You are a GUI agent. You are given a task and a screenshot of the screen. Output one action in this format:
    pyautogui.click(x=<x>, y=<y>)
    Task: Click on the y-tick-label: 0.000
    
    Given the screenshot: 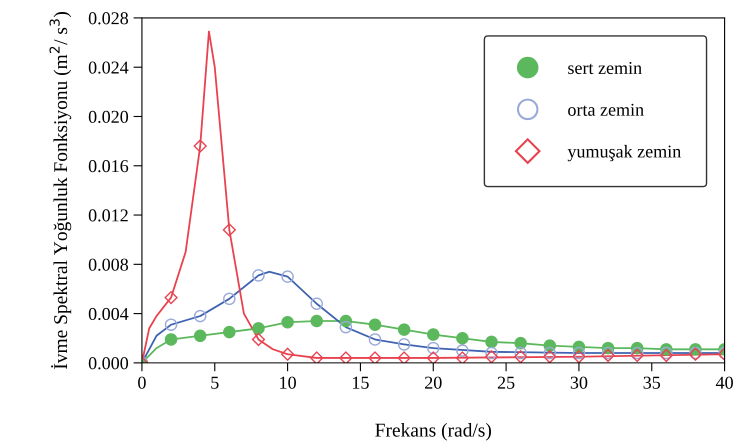 What is the action you would take?
    pyautogui.click(x=108, y=363)
    